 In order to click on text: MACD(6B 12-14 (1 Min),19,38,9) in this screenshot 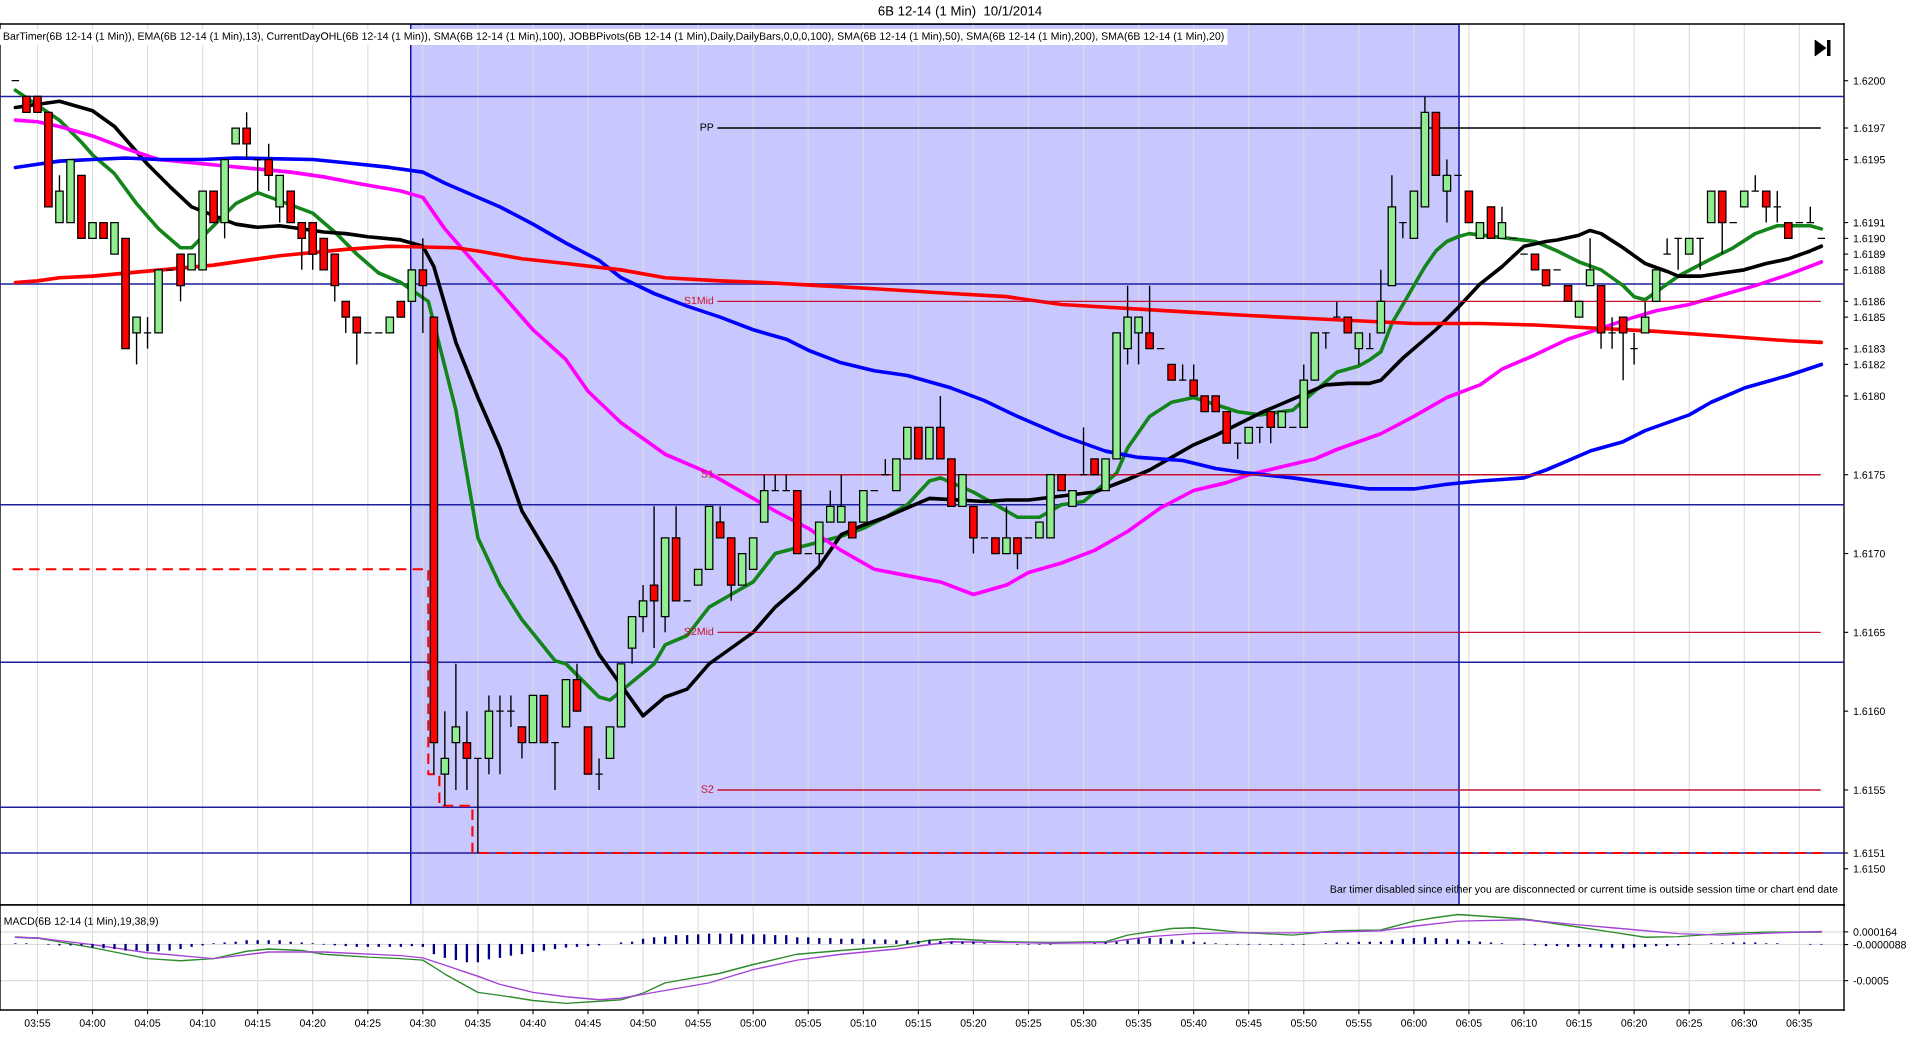, I will do `click(81, 922)`.